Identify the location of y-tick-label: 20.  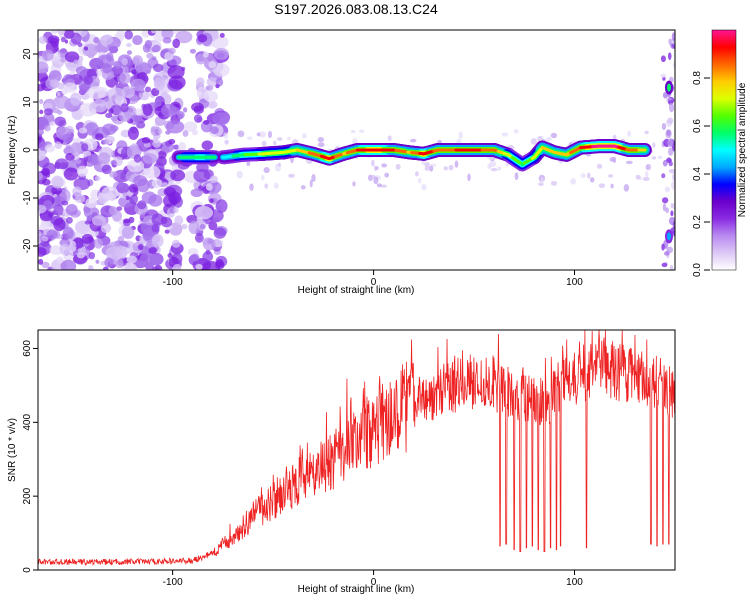
(27, 54).